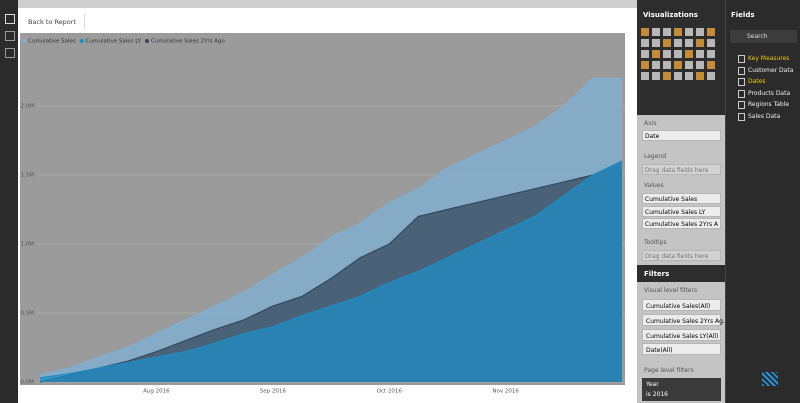 Image resolution: width=800 pixels, height=403 pixels. What do you see at coordinates (273, 392) in the screenshot?
I see `x-tick-label: Sep 2016` at bounding box center [273, 392].